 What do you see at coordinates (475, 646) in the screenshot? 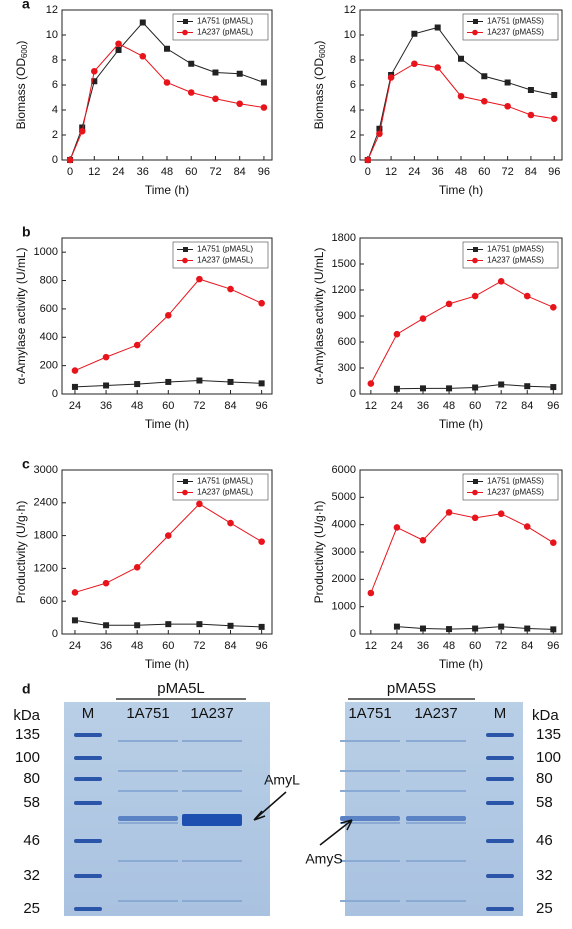
I see `x-tick-label: 60` at bounding box center [475, 646].